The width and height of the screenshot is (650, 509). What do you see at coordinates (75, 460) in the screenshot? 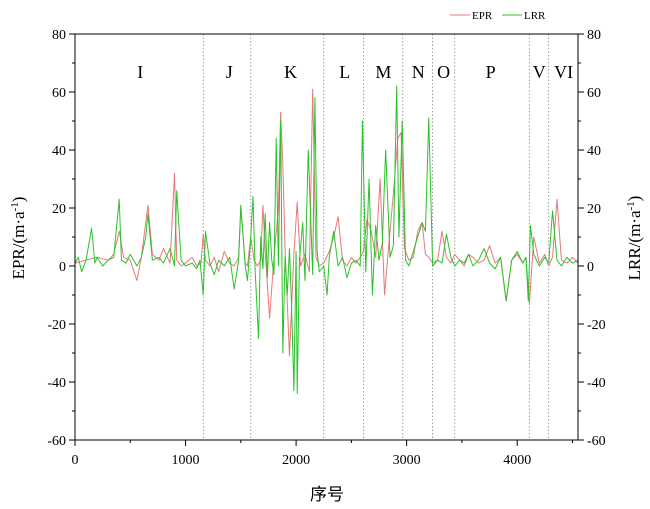
I see `x-tick-label: 0` at bounding box center [75, 460].